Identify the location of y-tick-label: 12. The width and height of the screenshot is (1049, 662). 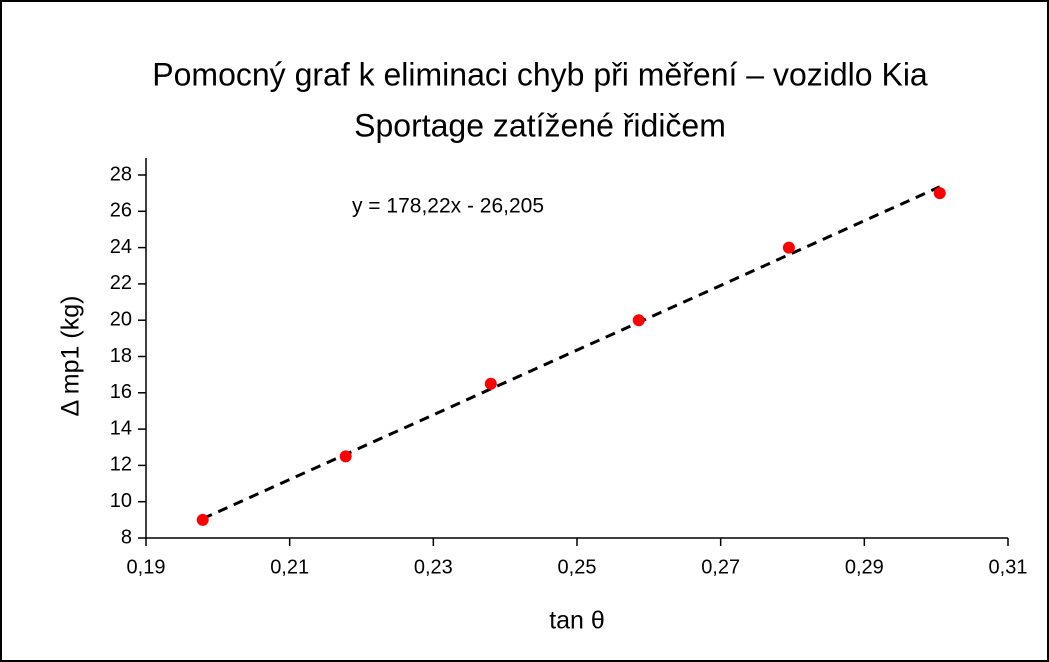
(121, 465).